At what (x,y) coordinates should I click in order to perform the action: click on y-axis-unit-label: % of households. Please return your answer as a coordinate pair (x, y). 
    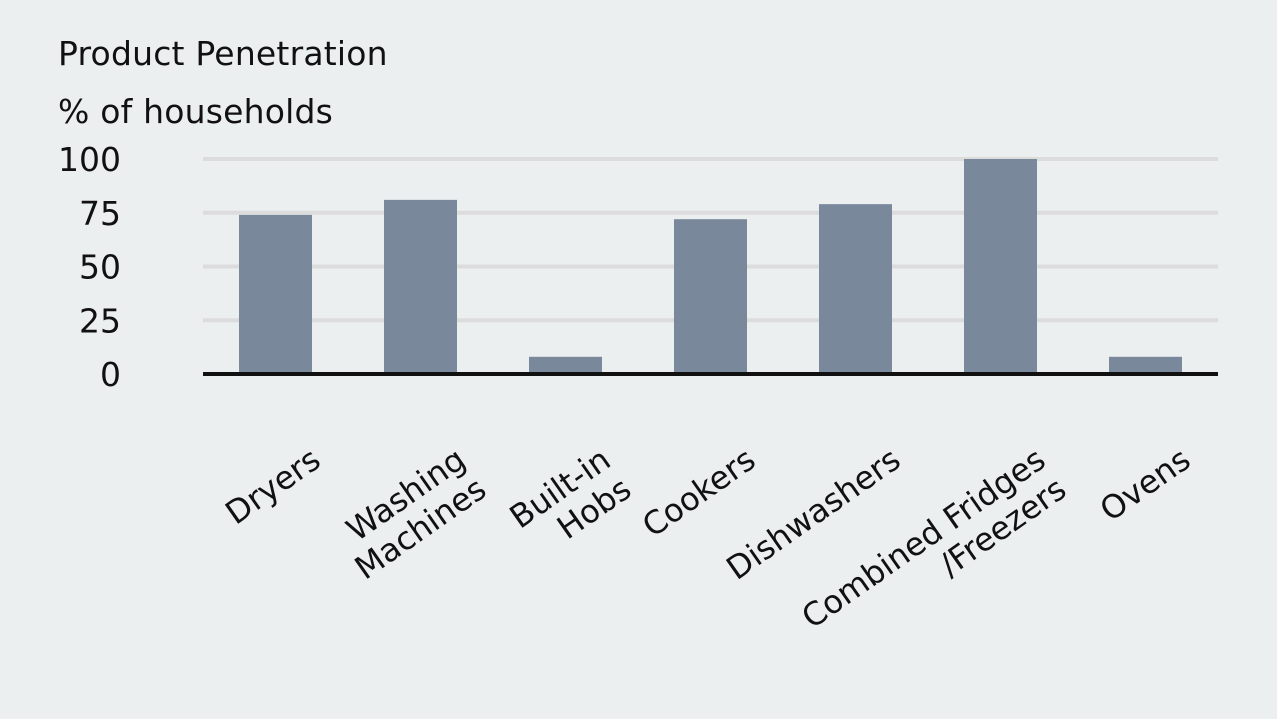
    Looking at the image, I should click on (196, 111).